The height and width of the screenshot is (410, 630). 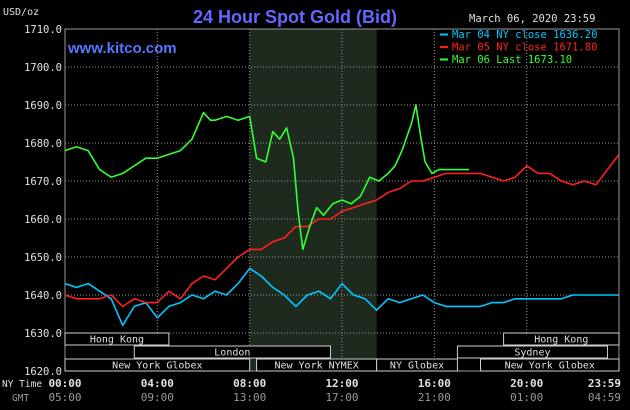 What do you see at coordinates (604, 383) in the screenshot?
I see `ny-time-tick: 23:59` at bounding box center [604, 383].